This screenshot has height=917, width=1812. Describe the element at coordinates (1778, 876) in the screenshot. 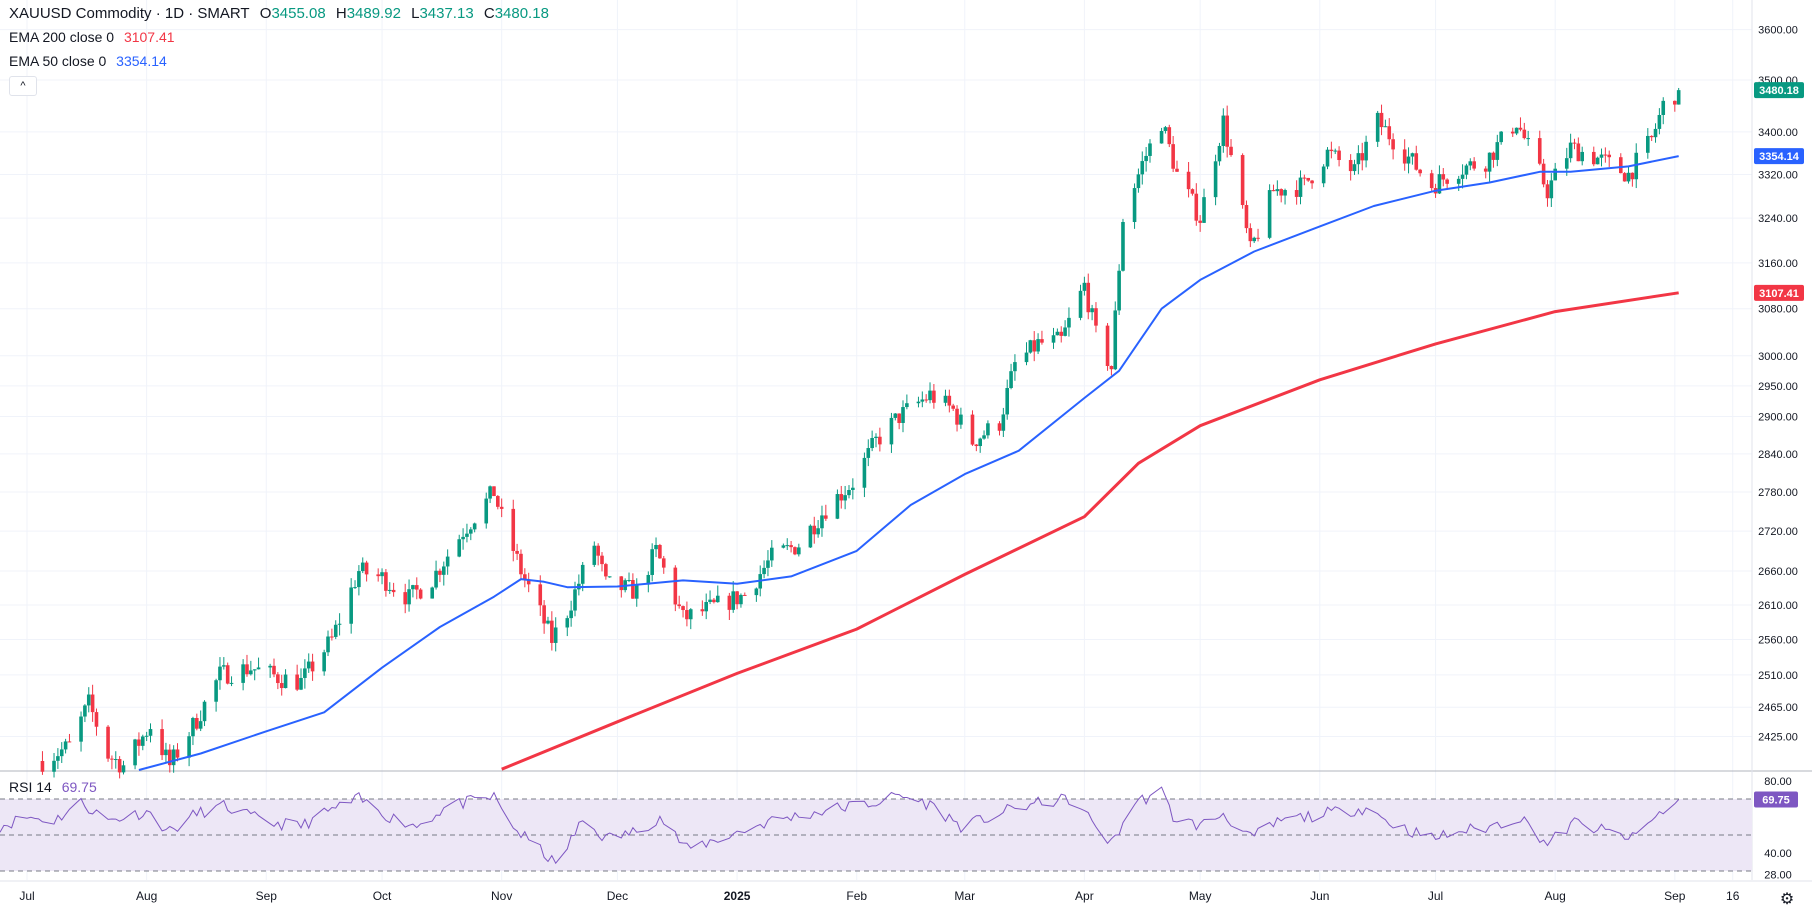

I see `rsi-y-tick-label: 28.00` at that location.